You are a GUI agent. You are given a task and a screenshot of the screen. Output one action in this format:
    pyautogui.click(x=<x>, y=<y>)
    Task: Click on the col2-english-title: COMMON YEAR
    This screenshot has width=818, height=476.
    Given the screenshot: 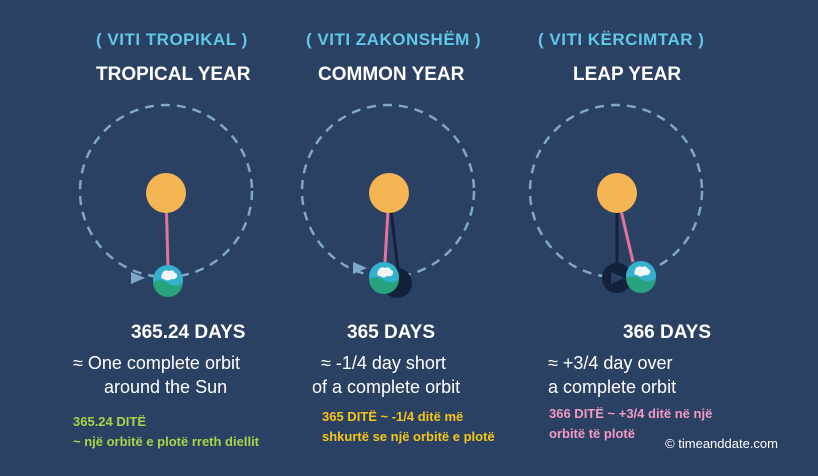 What is the action you would take?
    pyautogui.click(x=391, y=74)
    